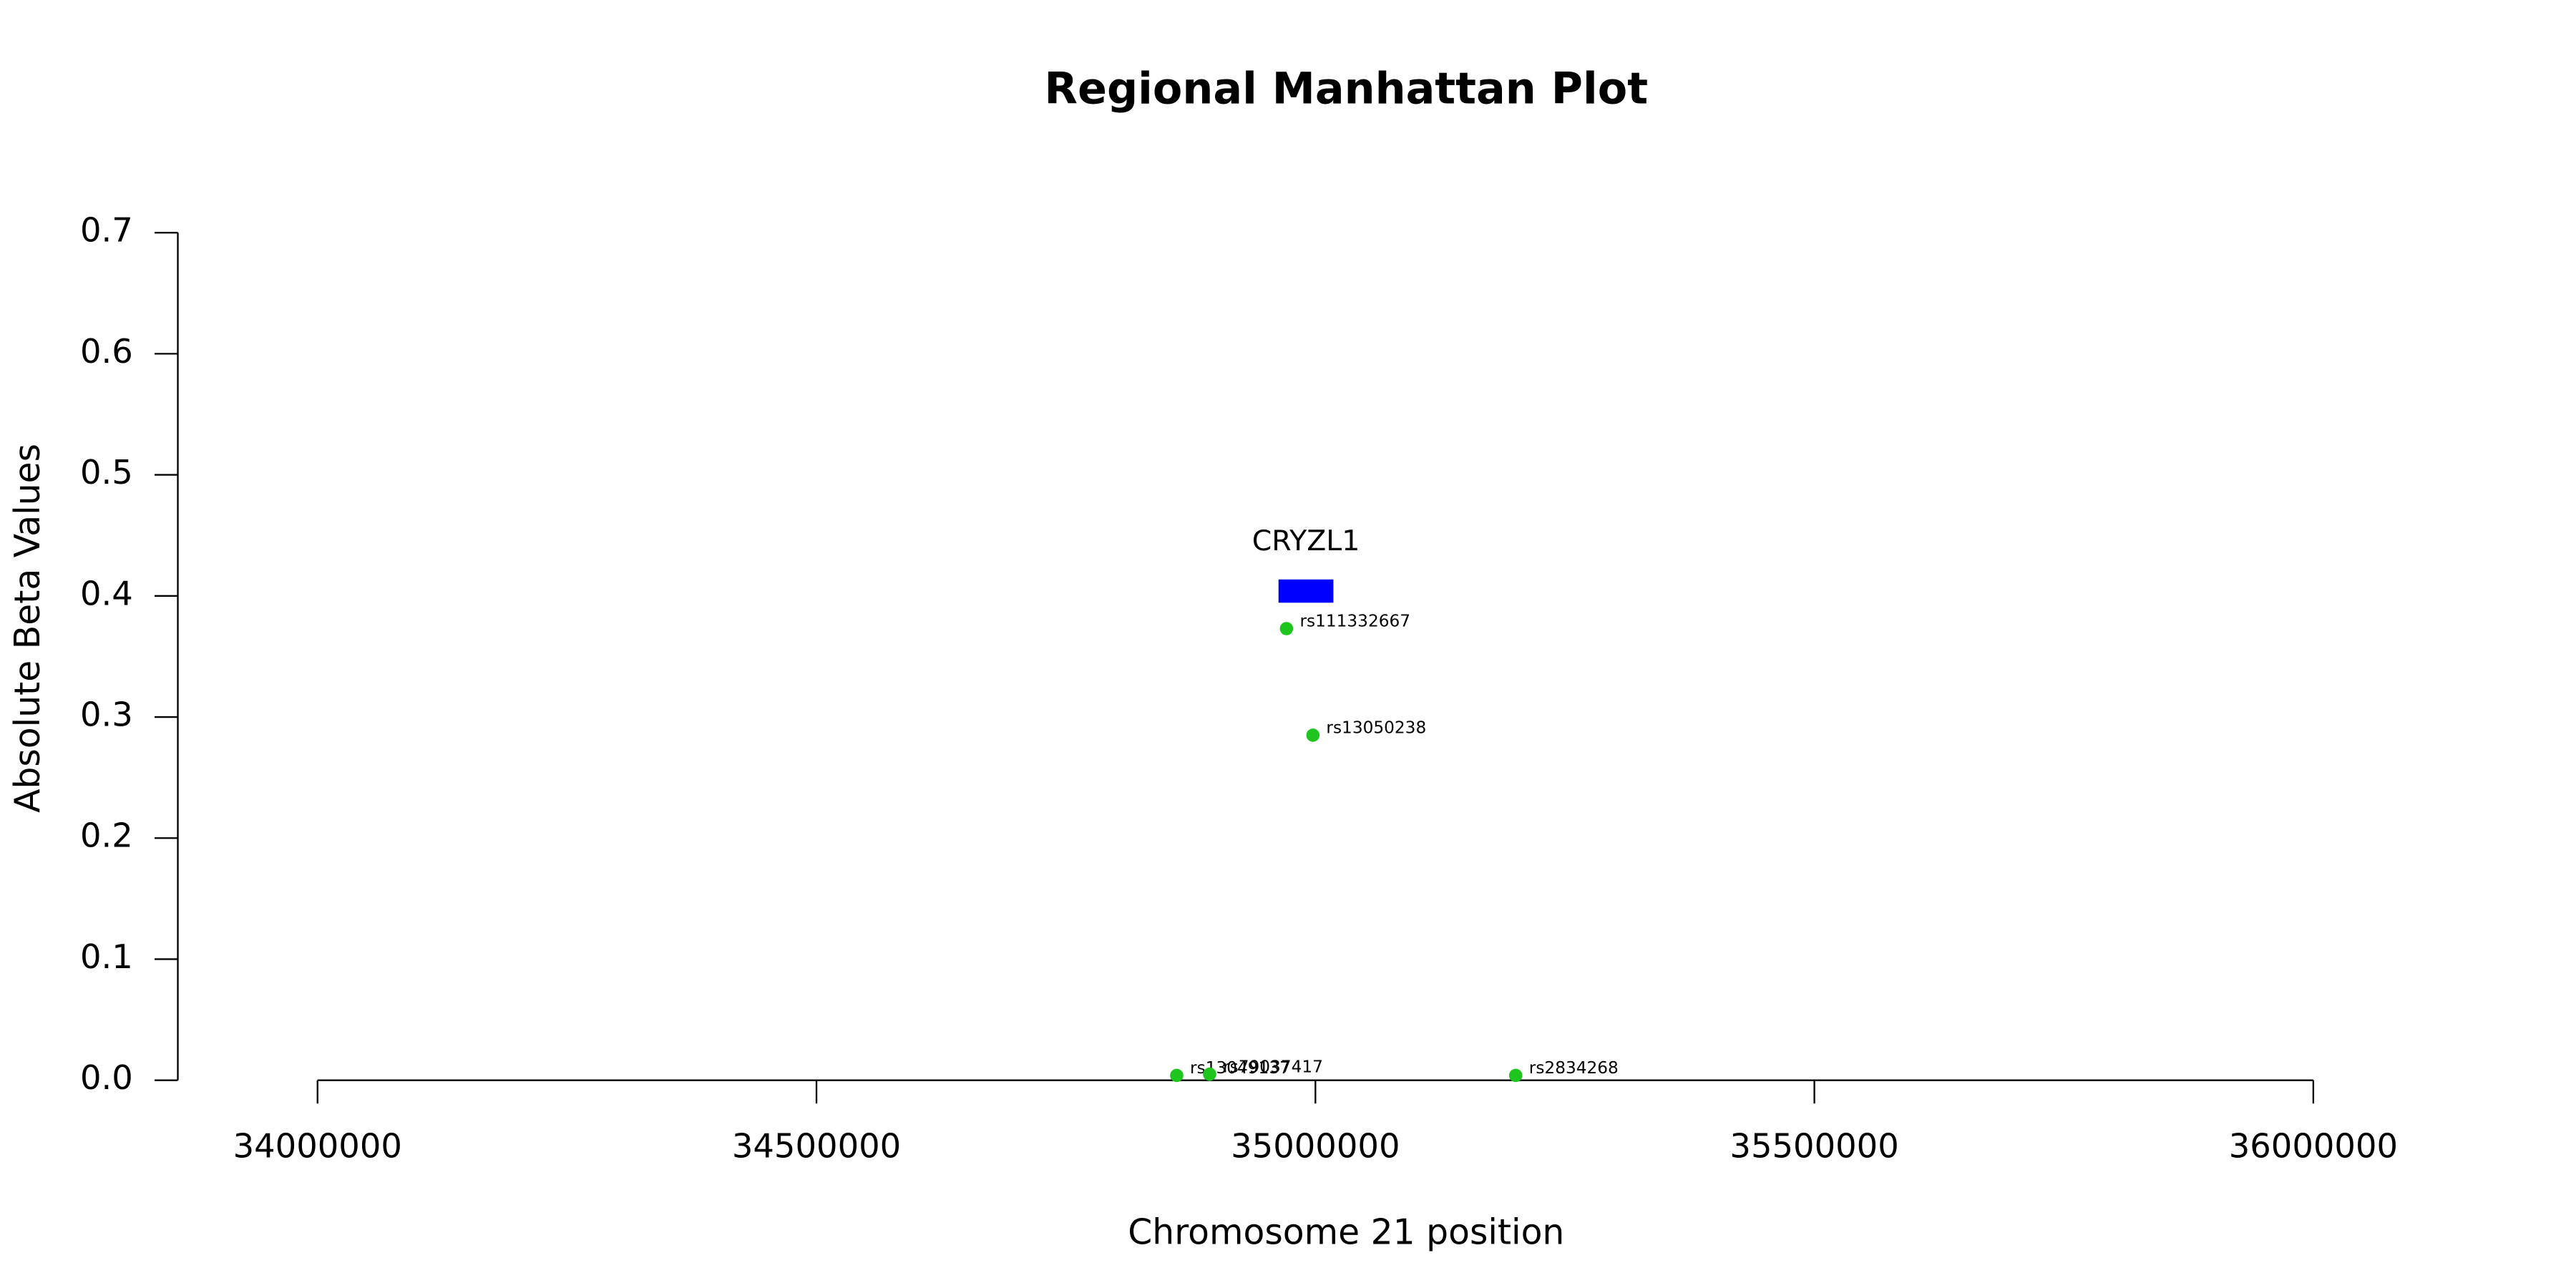  What do you see at coordinates (1574, 1068) in the screenshot?
I see `snp-label: rs2834268` at bounding box center [1574, 1068].